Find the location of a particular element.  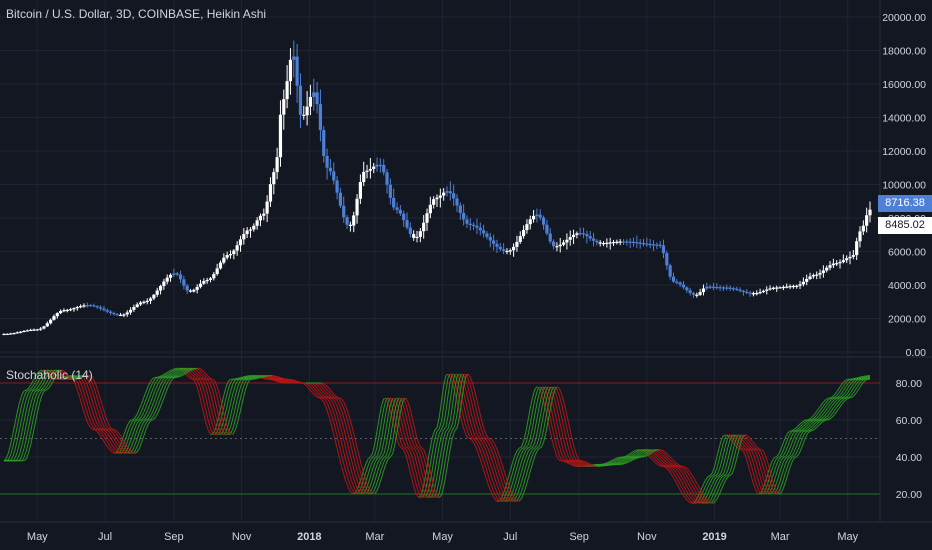

indicator-title: Stochaholic (14) is located at coordinates (49, 375).